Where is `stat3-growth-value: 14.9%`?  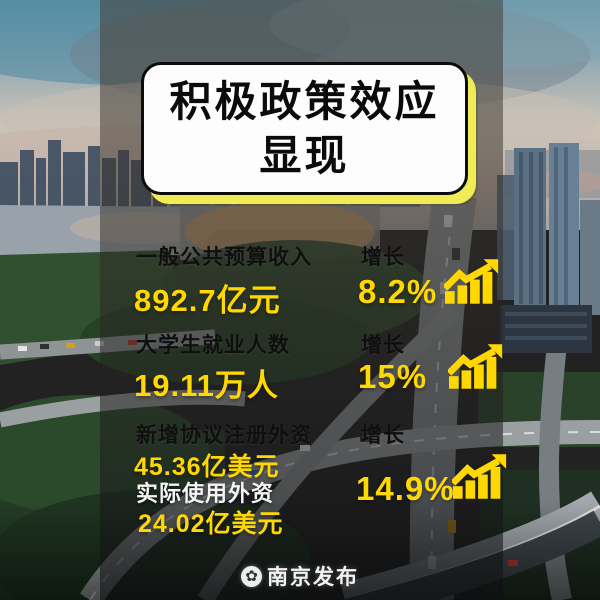
stat3-growth-value: 14.9% is located at coordinates (405, 488).